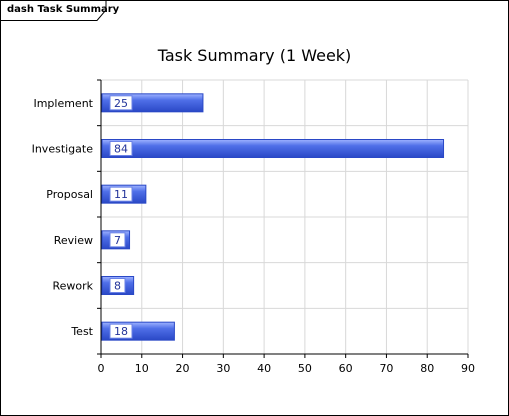 This screenshot has height=416, width=509. Describe the element at coordinates (69, 194) in the screenshot. I see `category-label: Proposal` at that location.